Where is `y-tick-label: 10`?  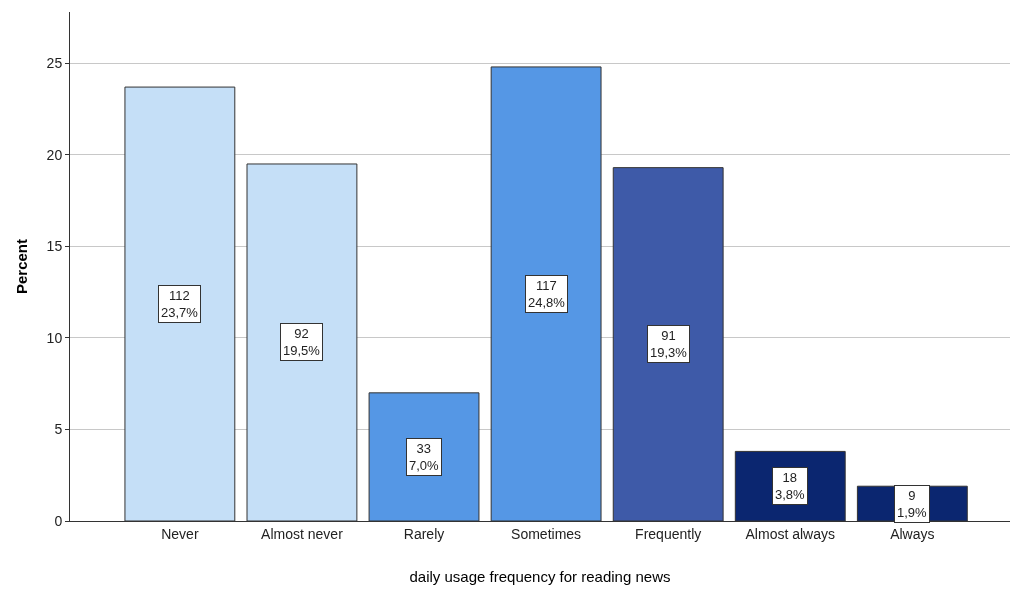 y-tick-label: 10 is located at coordinates (54, 337).